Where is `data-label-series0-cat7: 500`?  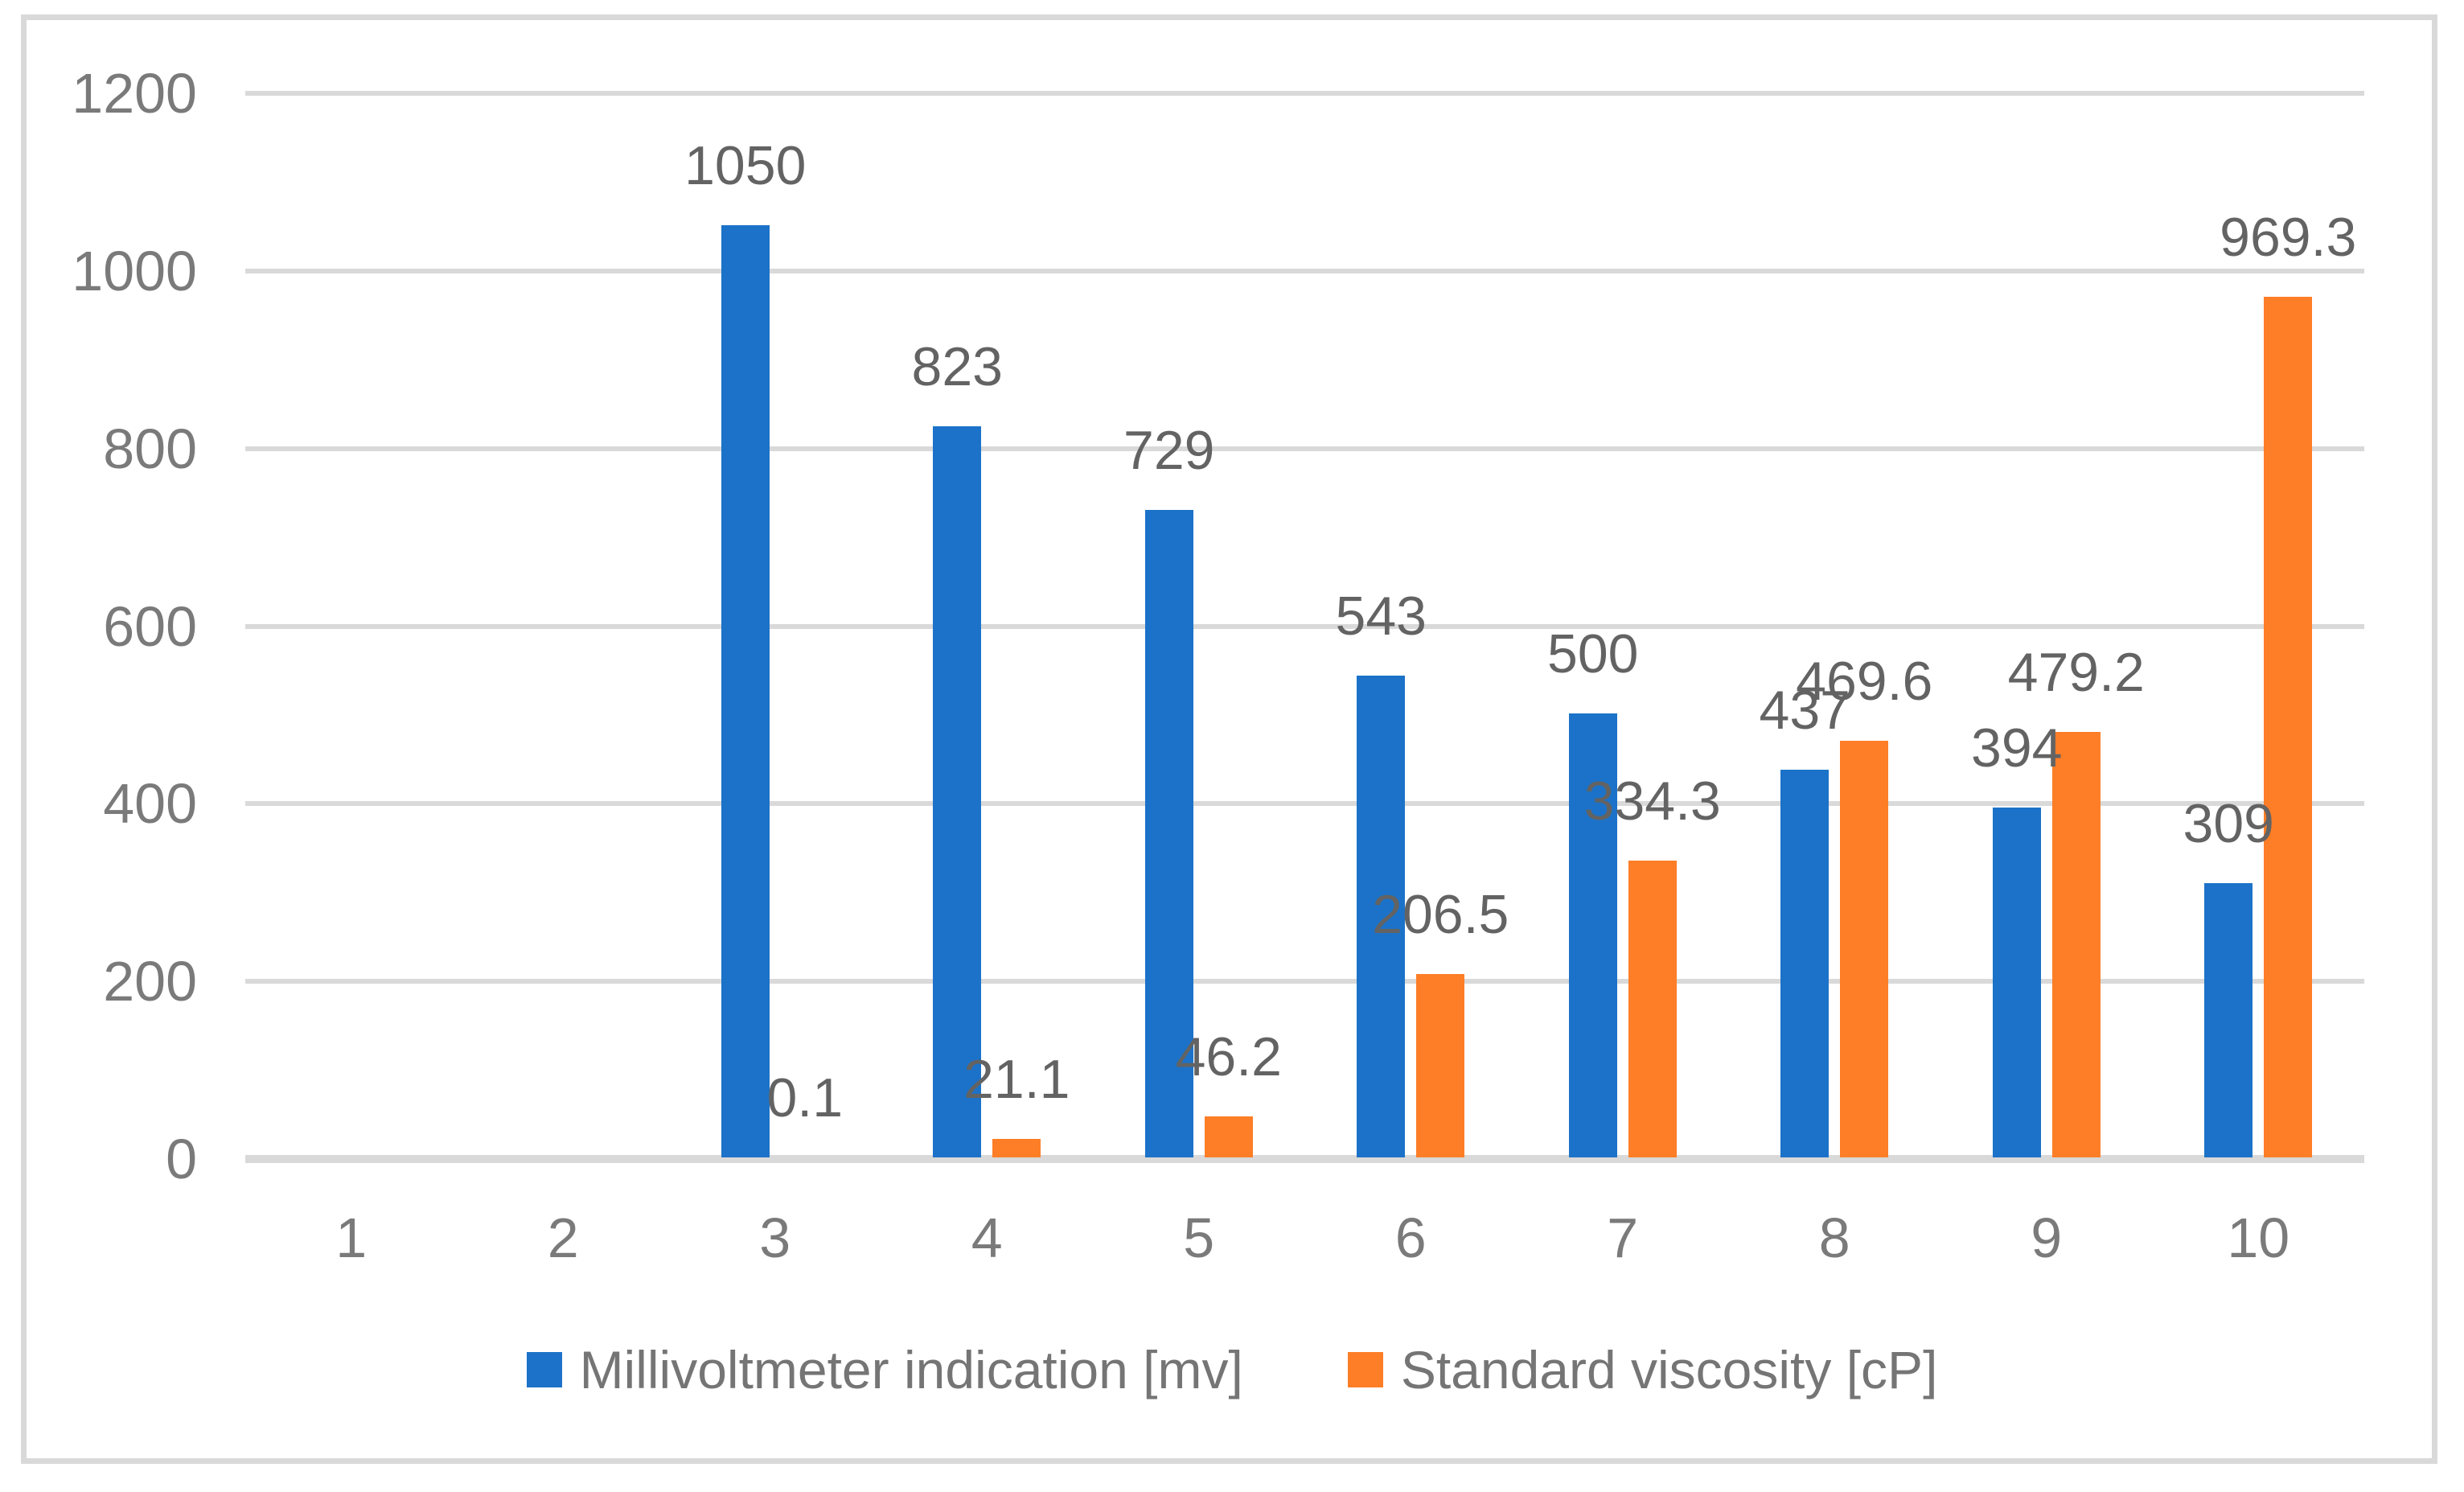 data-label-series0-cat7: 500 is located at coordinates (1593, 653).